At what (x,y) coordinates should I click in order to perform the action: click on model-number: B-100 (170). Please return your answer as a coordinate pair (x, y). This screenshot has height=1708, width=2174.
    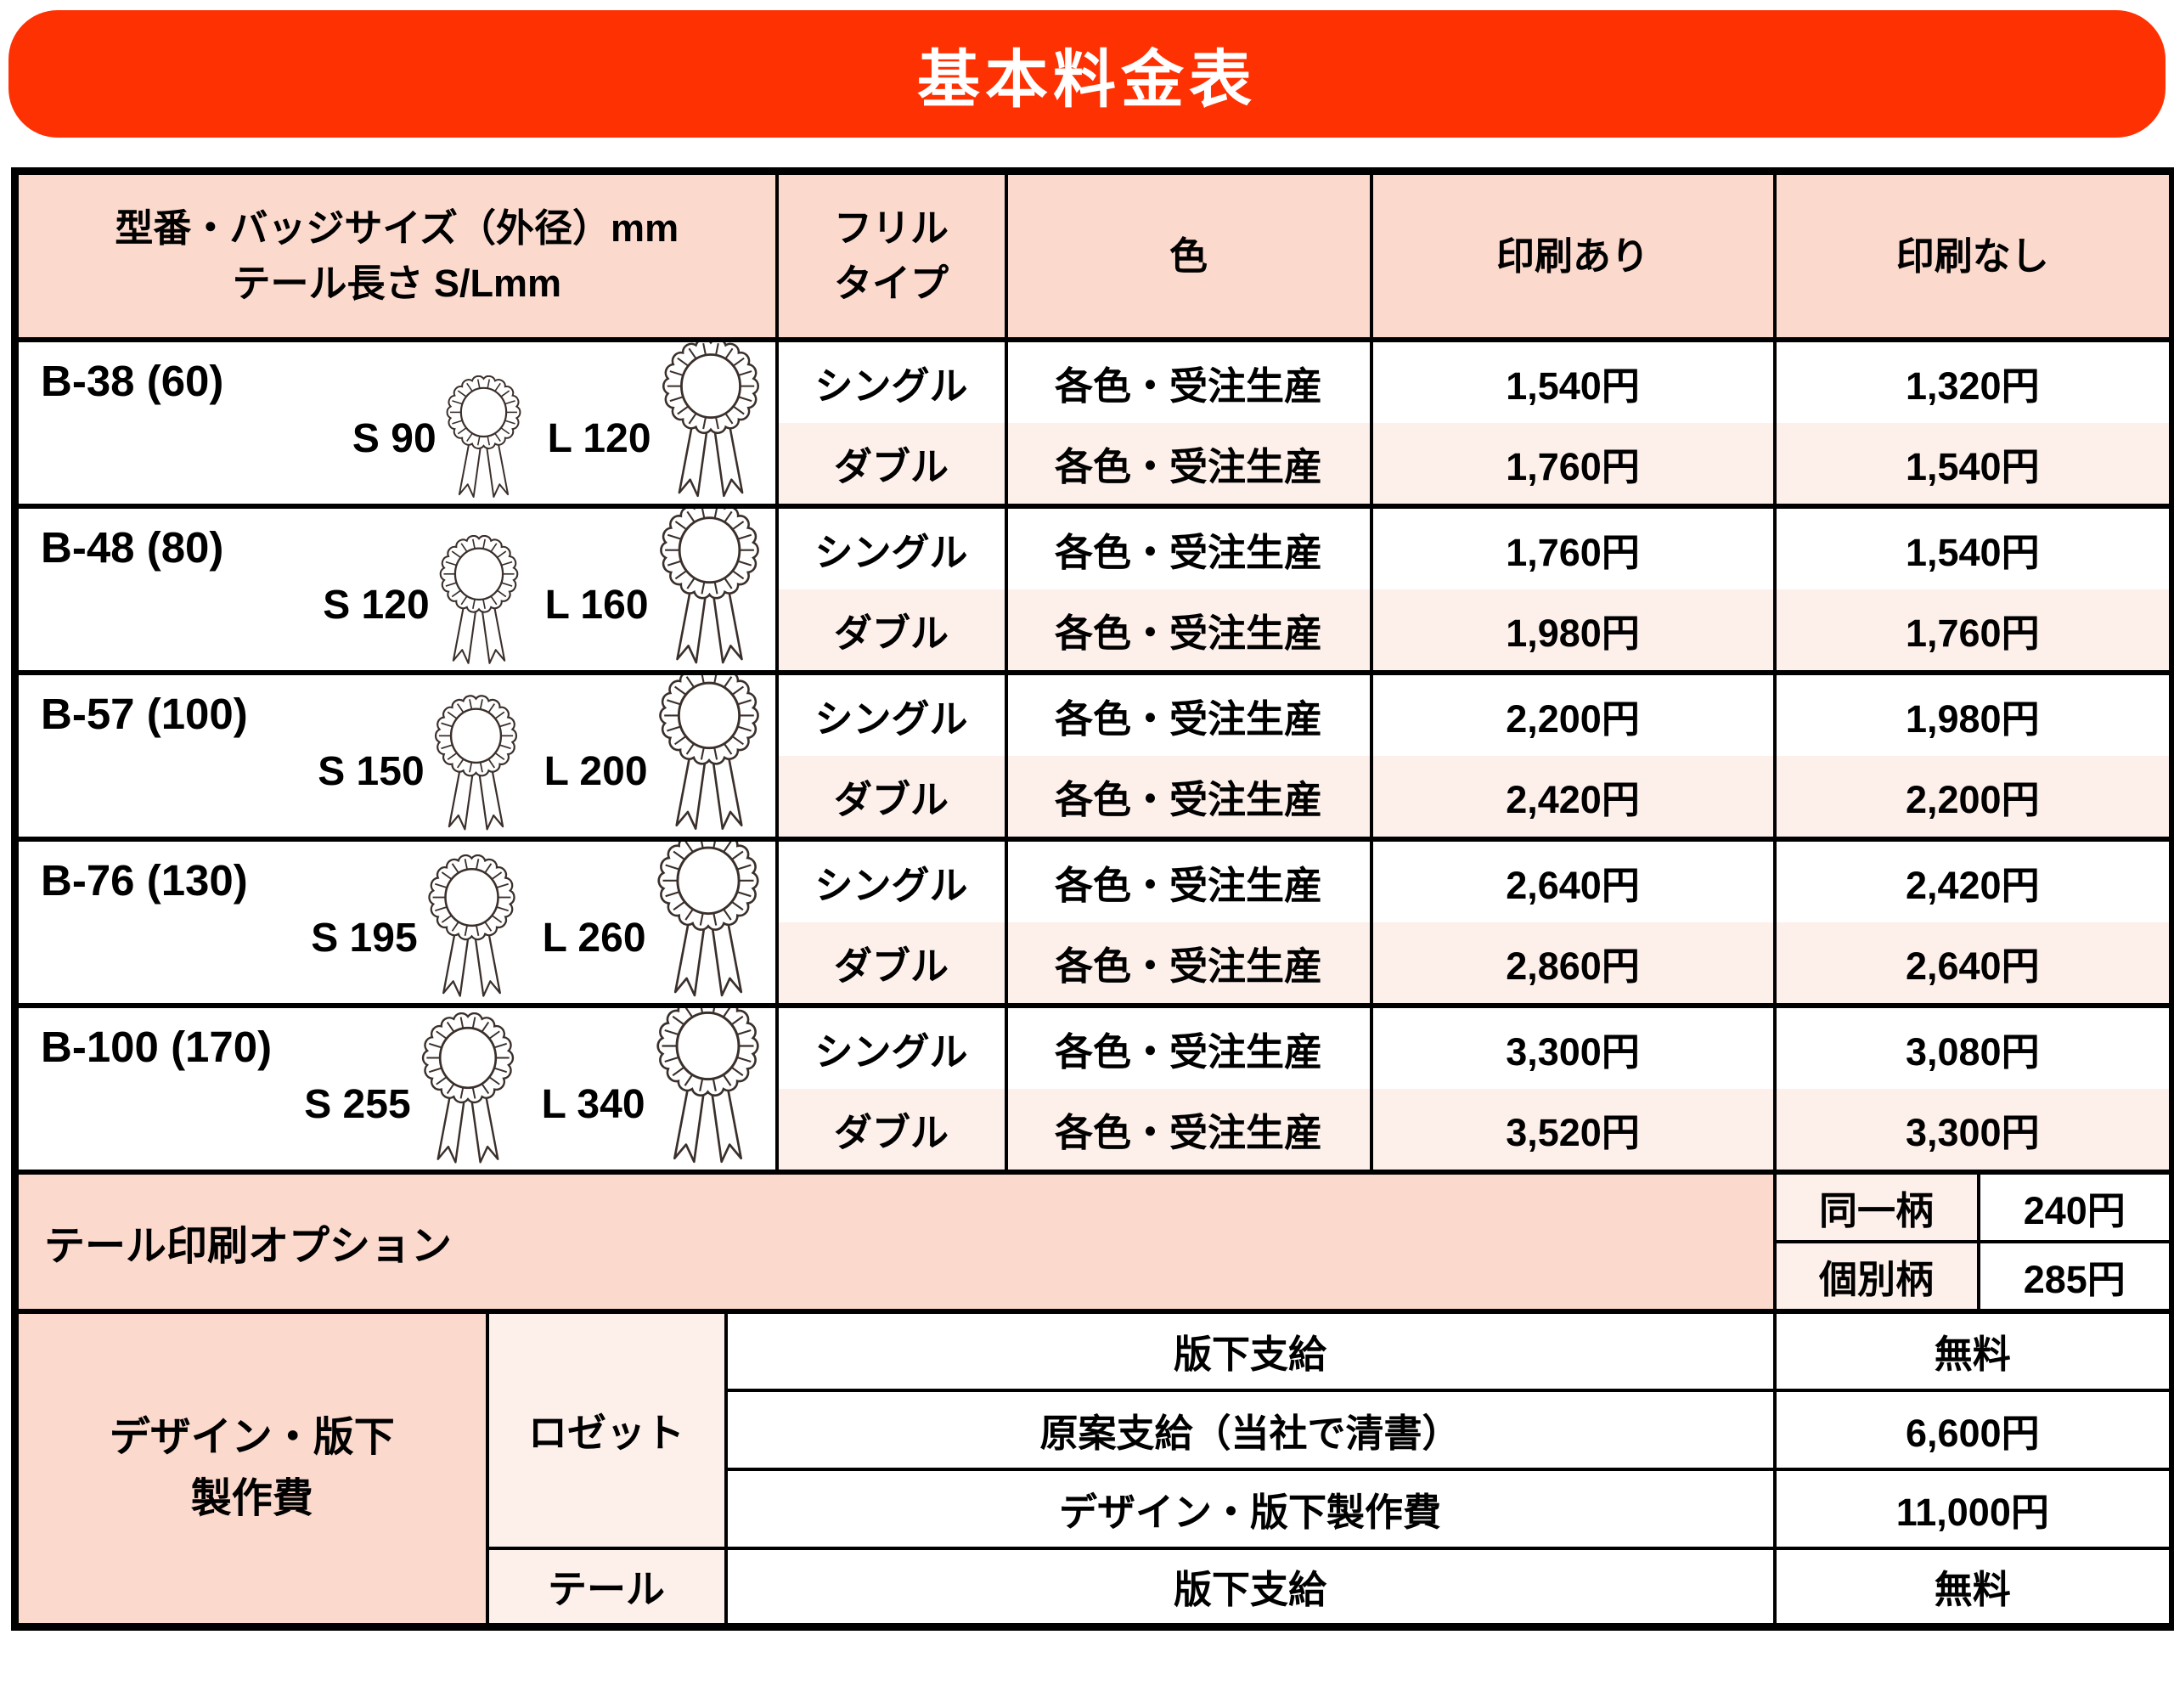
    Looking at the image, I should click on (157, 1046).